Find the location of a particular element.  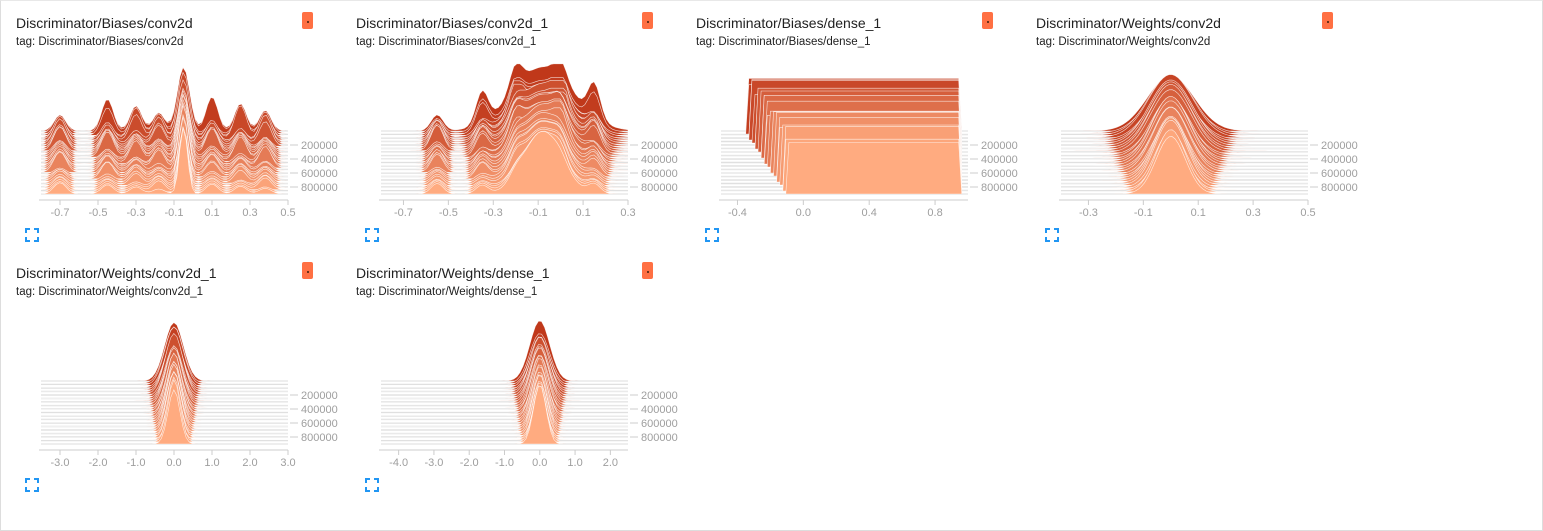

x-tick-label: -0.3 is located at coordinates (136, 213).